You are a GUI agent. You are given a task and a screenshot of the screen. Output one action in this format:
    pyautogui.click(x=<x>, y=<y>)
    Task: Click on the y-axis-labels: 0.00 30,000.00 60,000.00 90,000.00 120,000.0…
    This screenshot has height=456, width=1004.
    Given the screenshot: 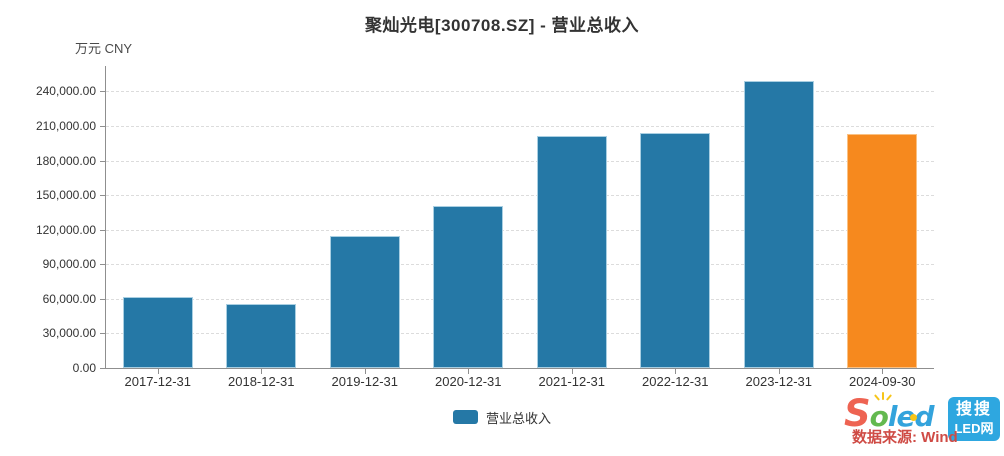 What is the action you would take?
    pyautogui.click(x=48, y=220)
    